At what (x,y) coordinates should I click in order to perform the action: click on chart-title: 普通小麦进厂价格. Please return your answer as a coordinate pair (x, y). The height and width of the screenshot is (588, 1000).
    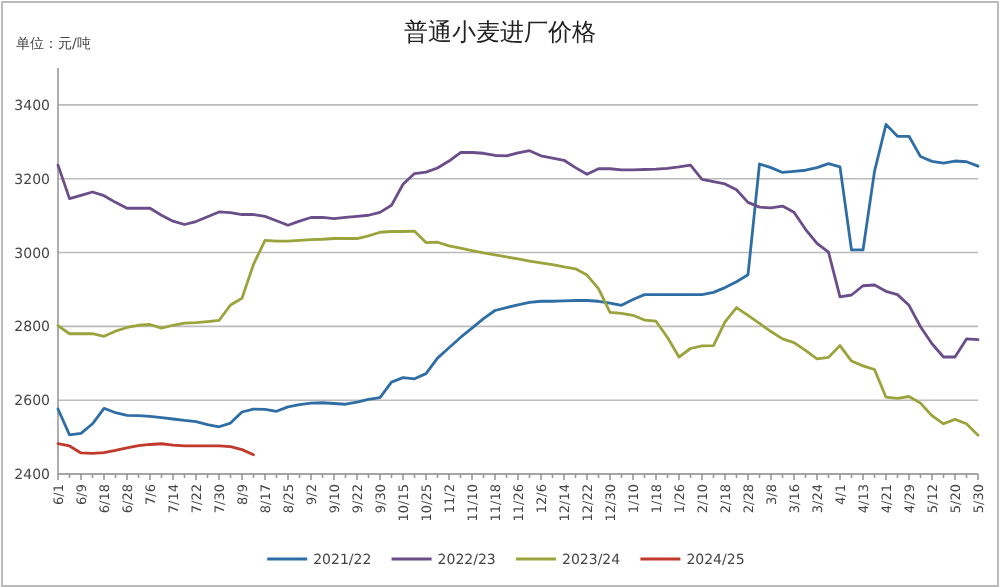
    Looking at the image, I should click on (500, 32).